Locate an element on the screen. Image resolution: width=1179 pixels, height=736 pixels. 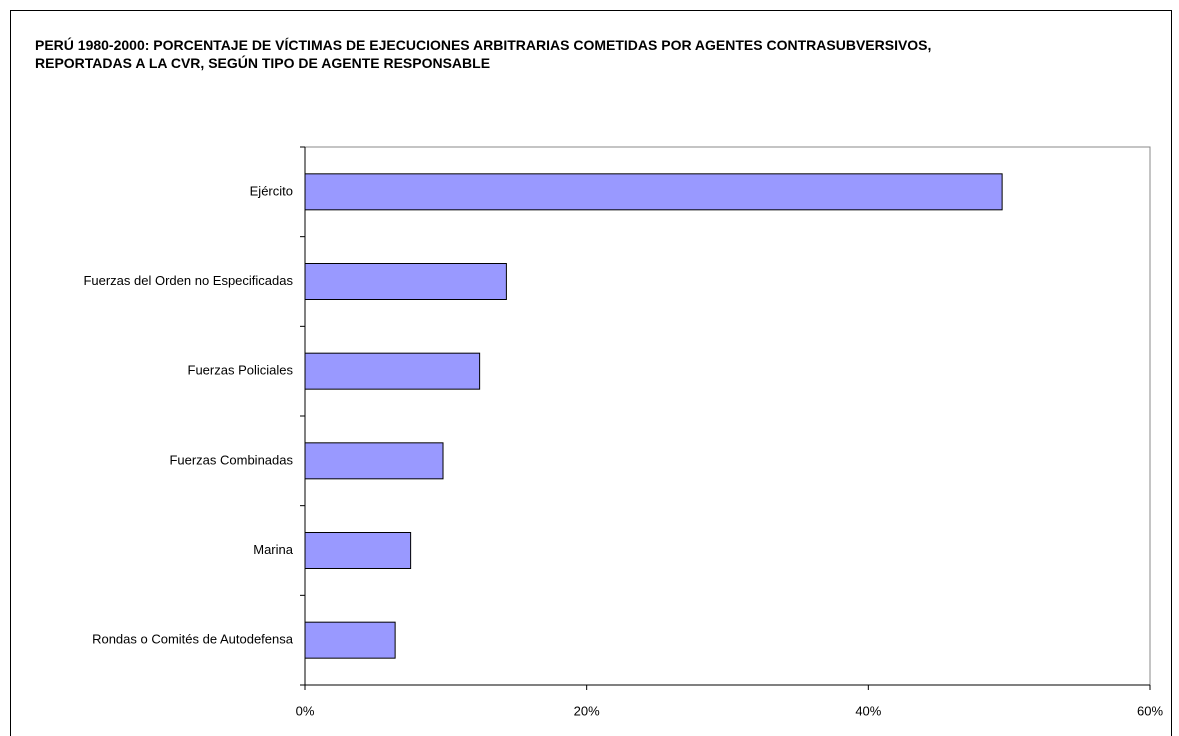
y-tick-label: Fuerzas Policiales is located at coordinates (241, 370).